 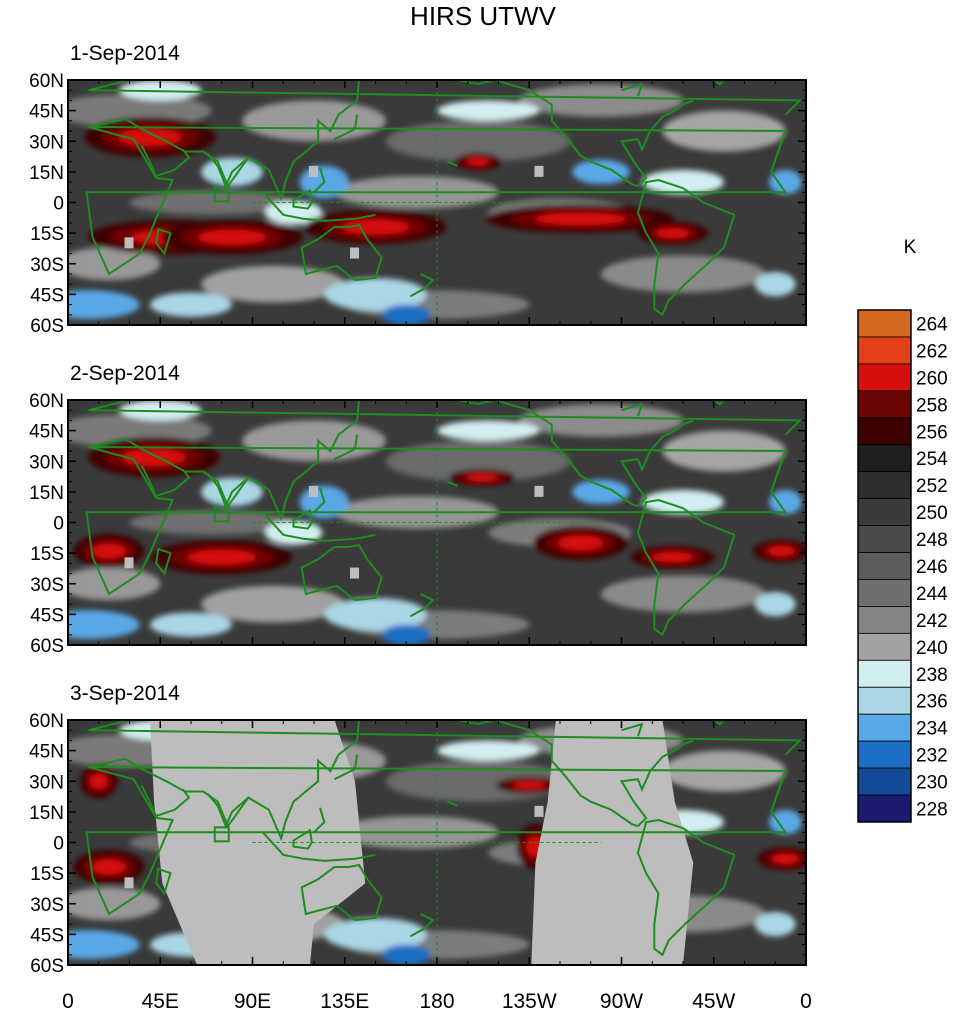 What do you see at coordinates (713, 1001) in the screenshot?
I see `x-tick-label: 45W` at bounding box center [713, 1001].